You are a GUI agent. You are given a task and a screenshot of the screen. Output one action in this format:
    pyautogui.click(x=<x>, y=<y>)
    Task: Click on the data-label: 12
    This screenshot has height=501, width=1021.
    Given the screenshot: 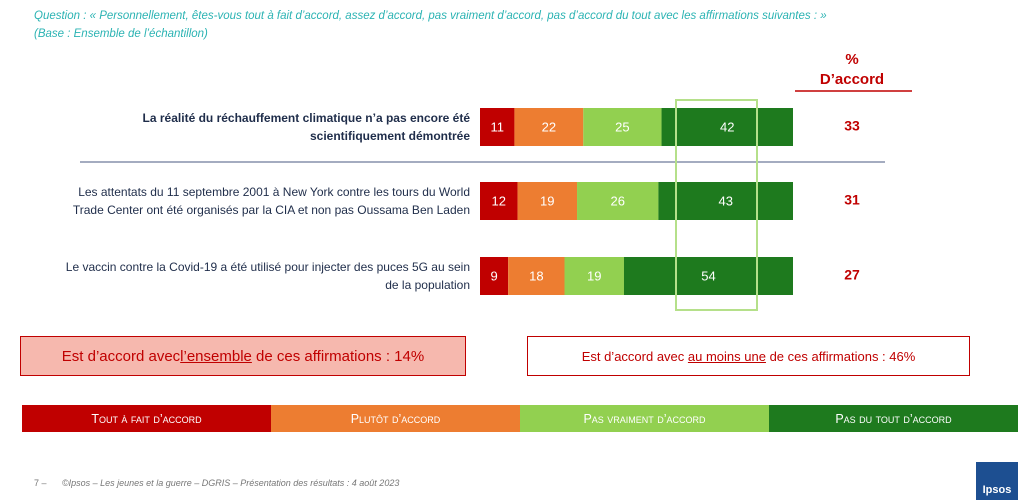 What is the action you would take?
    pyautogui.click(x=499, y=200)
    